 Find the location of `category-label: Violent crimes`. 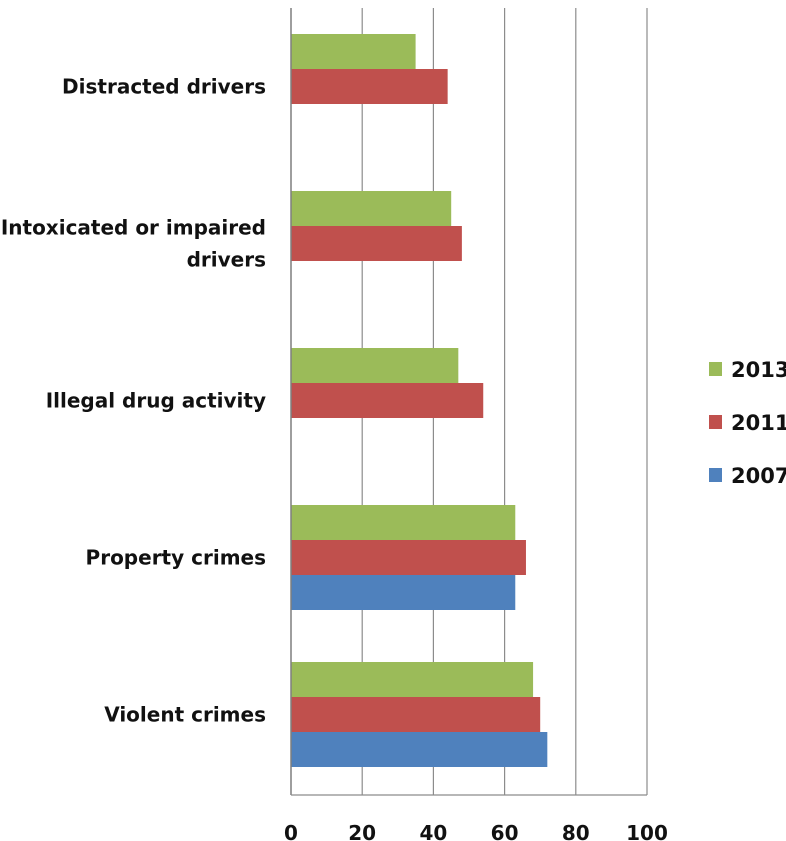

category-label: Violent crimes is located at coordinates (185, 715).